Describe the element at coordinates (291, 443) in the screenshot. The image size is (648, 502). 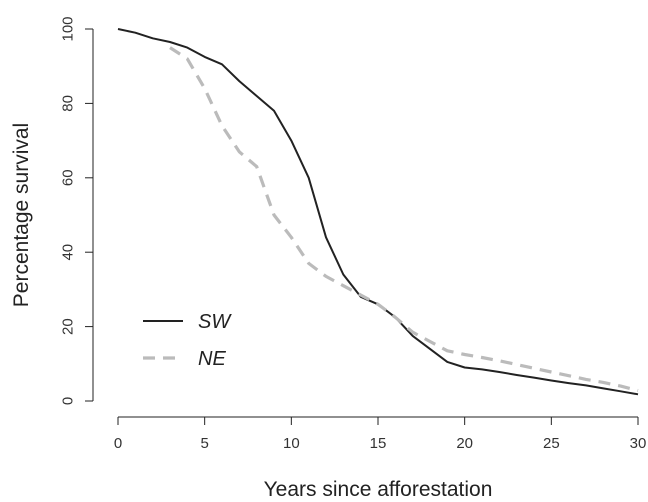
I see `x-tick-label: 10` at that location.